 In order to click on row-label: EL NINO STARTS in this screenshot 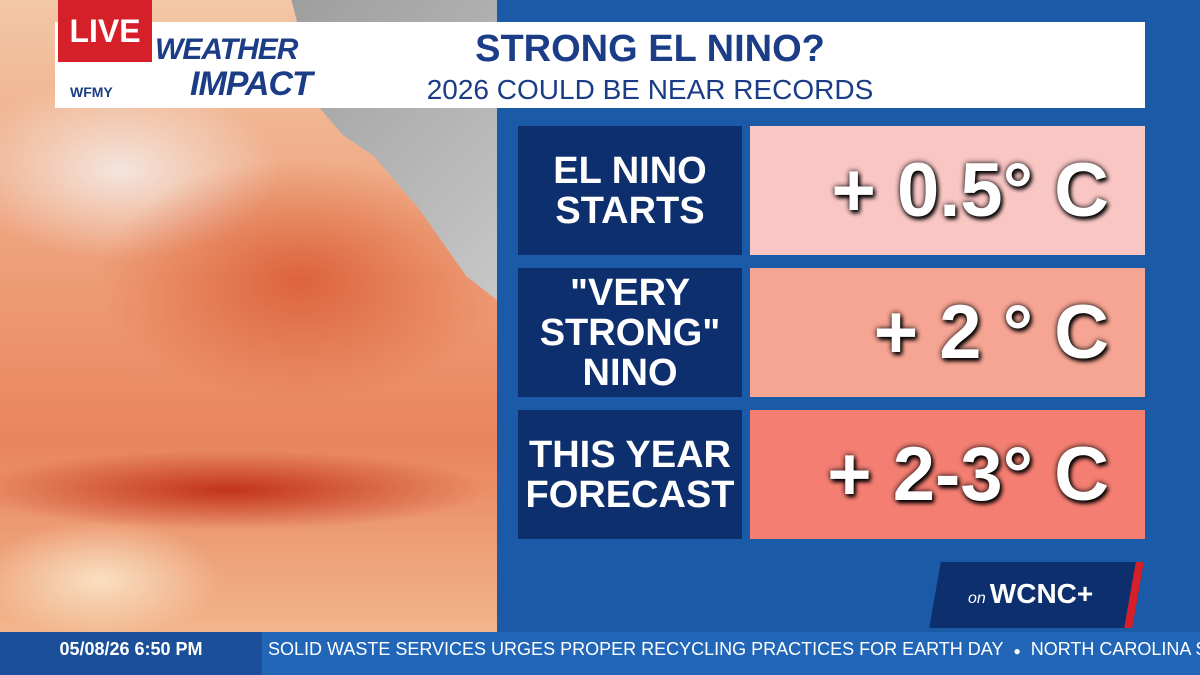, I will do `click(630, 190)`.